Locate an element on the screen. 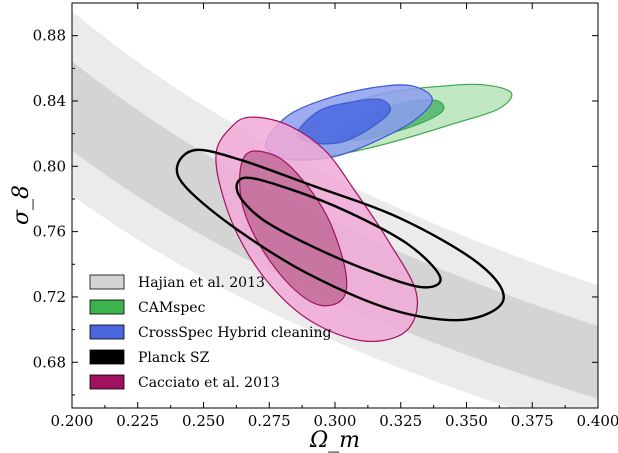 This screenshot has width=618, height=453. planck-sz-contour-1sigma is located at coordinates (338, 232).